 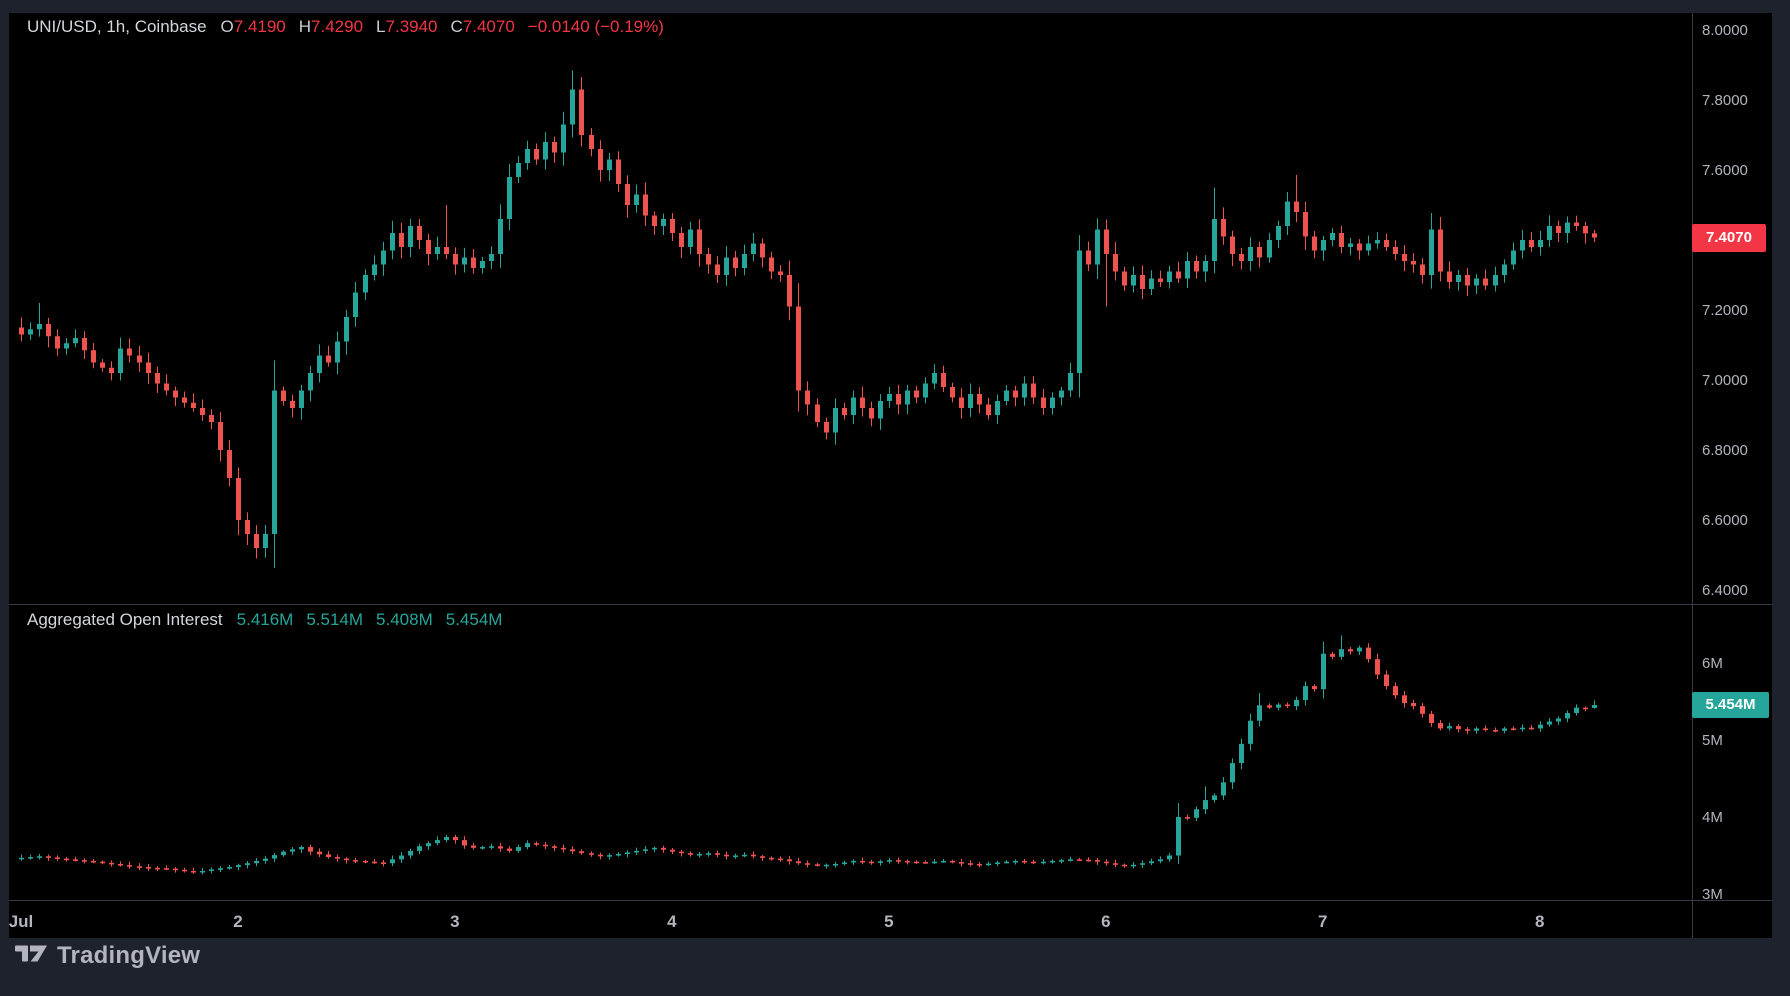 What do you see at coordinates (1725, 310) in the screenshot?
I see `svg-text: 7.2000` at bounding box center [1725, 310].